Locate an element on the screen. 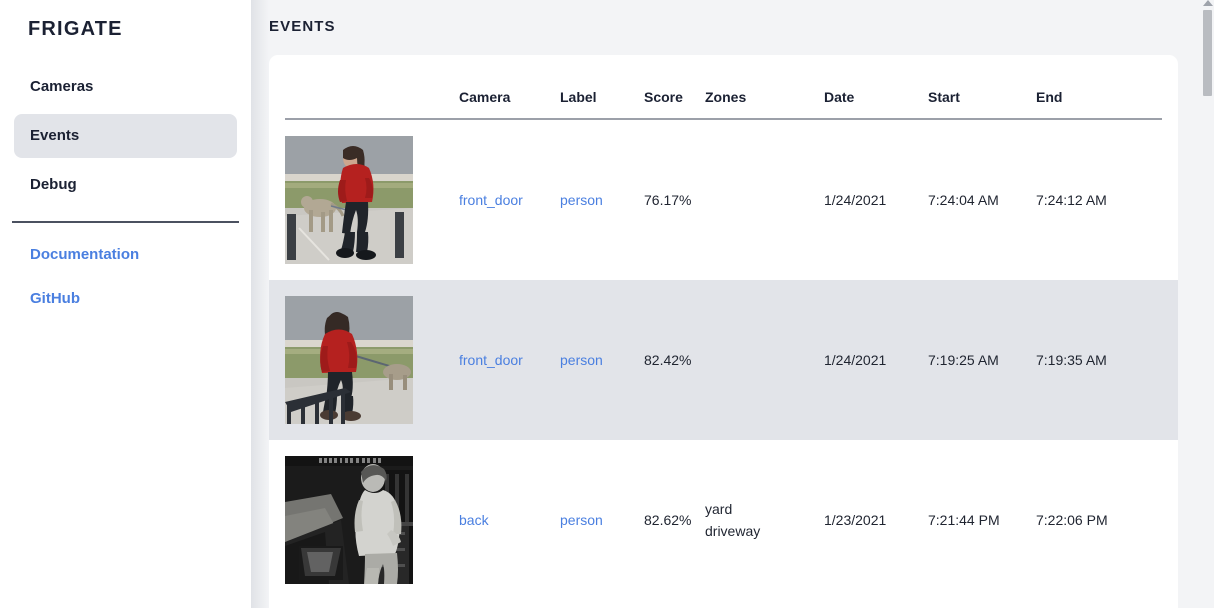 This screenshot has width=1214, height=608. vertical-scrollbar is located at coordinates (1207, 304).